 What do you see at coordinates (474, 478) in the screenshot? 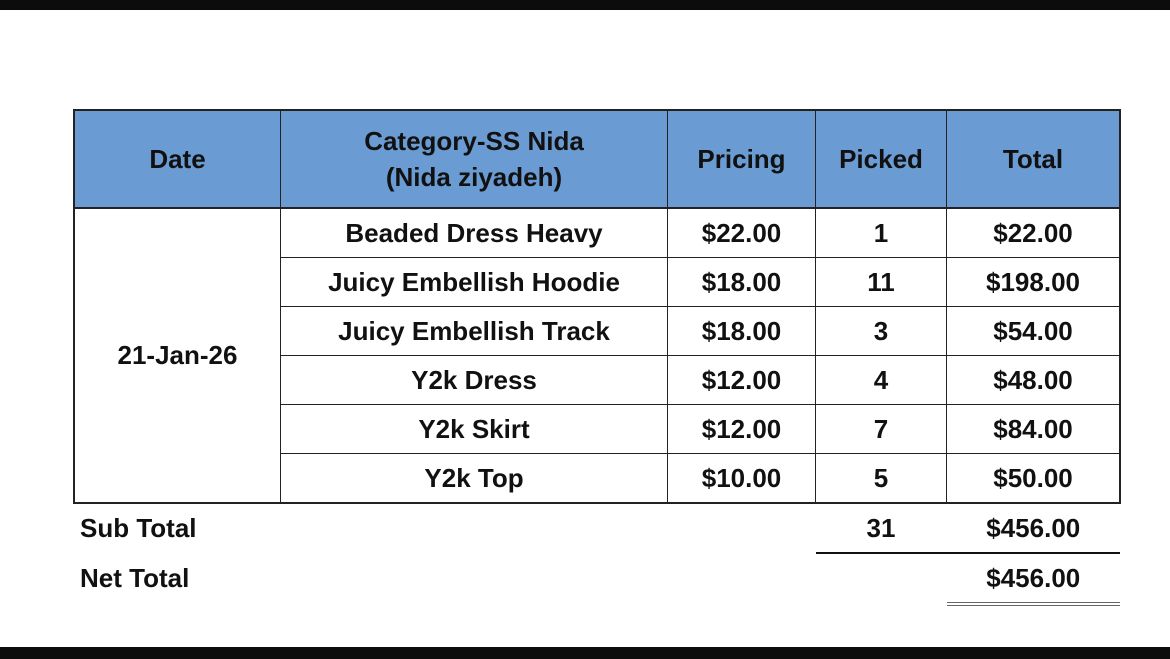
I see `item-cell: Y2k Top` at bounding box center [474, 478].